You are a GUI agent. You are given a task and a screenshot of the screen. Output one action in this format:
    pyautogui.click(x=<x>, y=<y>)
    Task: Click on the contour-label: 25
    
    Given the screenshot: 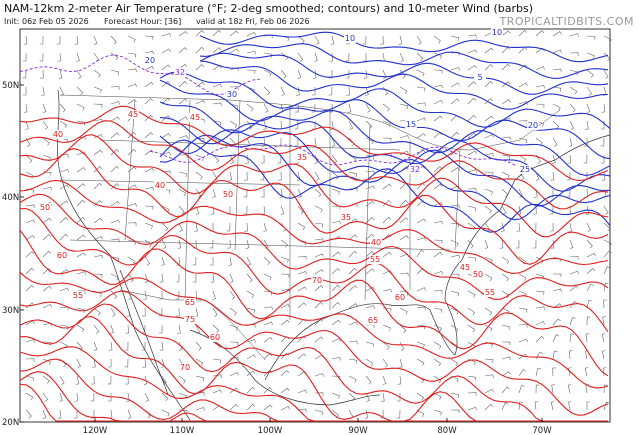 What is the action you would take?
    pyautogui.click(x=525, y=169)
    